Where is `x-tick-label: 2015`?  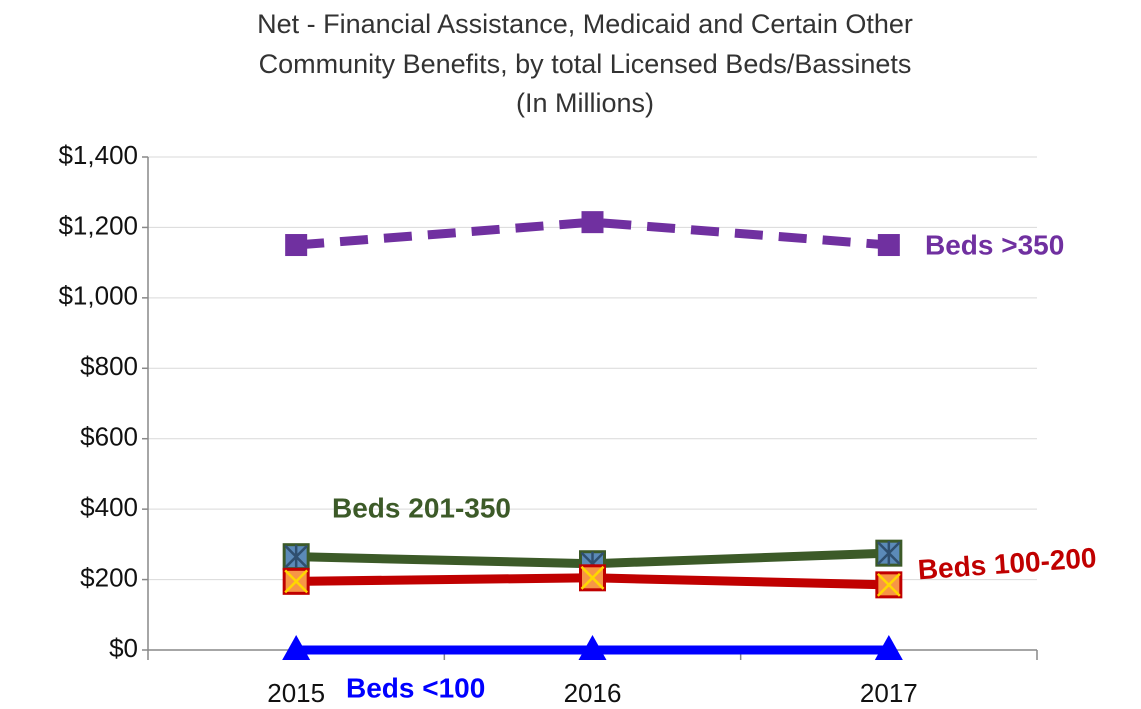
x-tick-label: 2015 is located at coordinates (296, 693).